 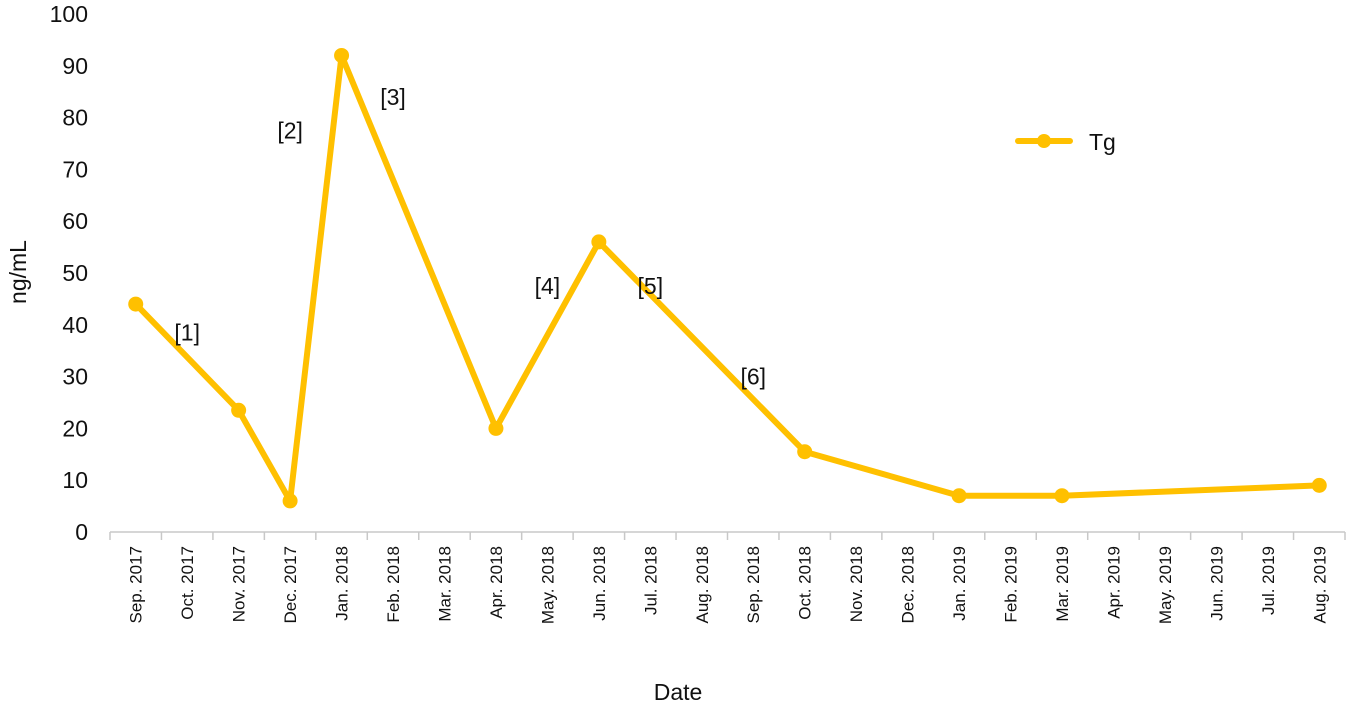 What do you see at coordinates (1268, 580) in the screenshot?
I see `x-tick-label: Jul. 2019` at bounding box center [1268, 580].